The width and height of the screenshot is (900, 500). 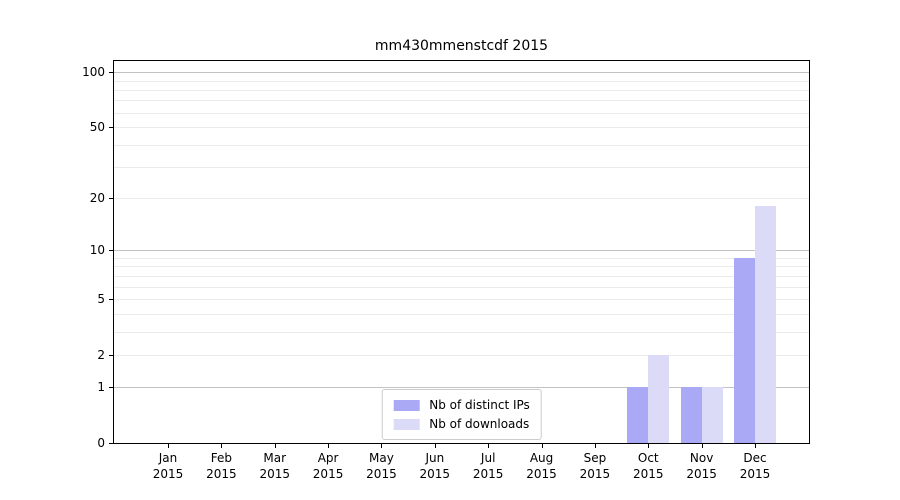 What do you see at coordinates (691, 415) in the screenshot?
I see `bar-nb-of-distinct-ips-nov` at bounding box center [691, 415].